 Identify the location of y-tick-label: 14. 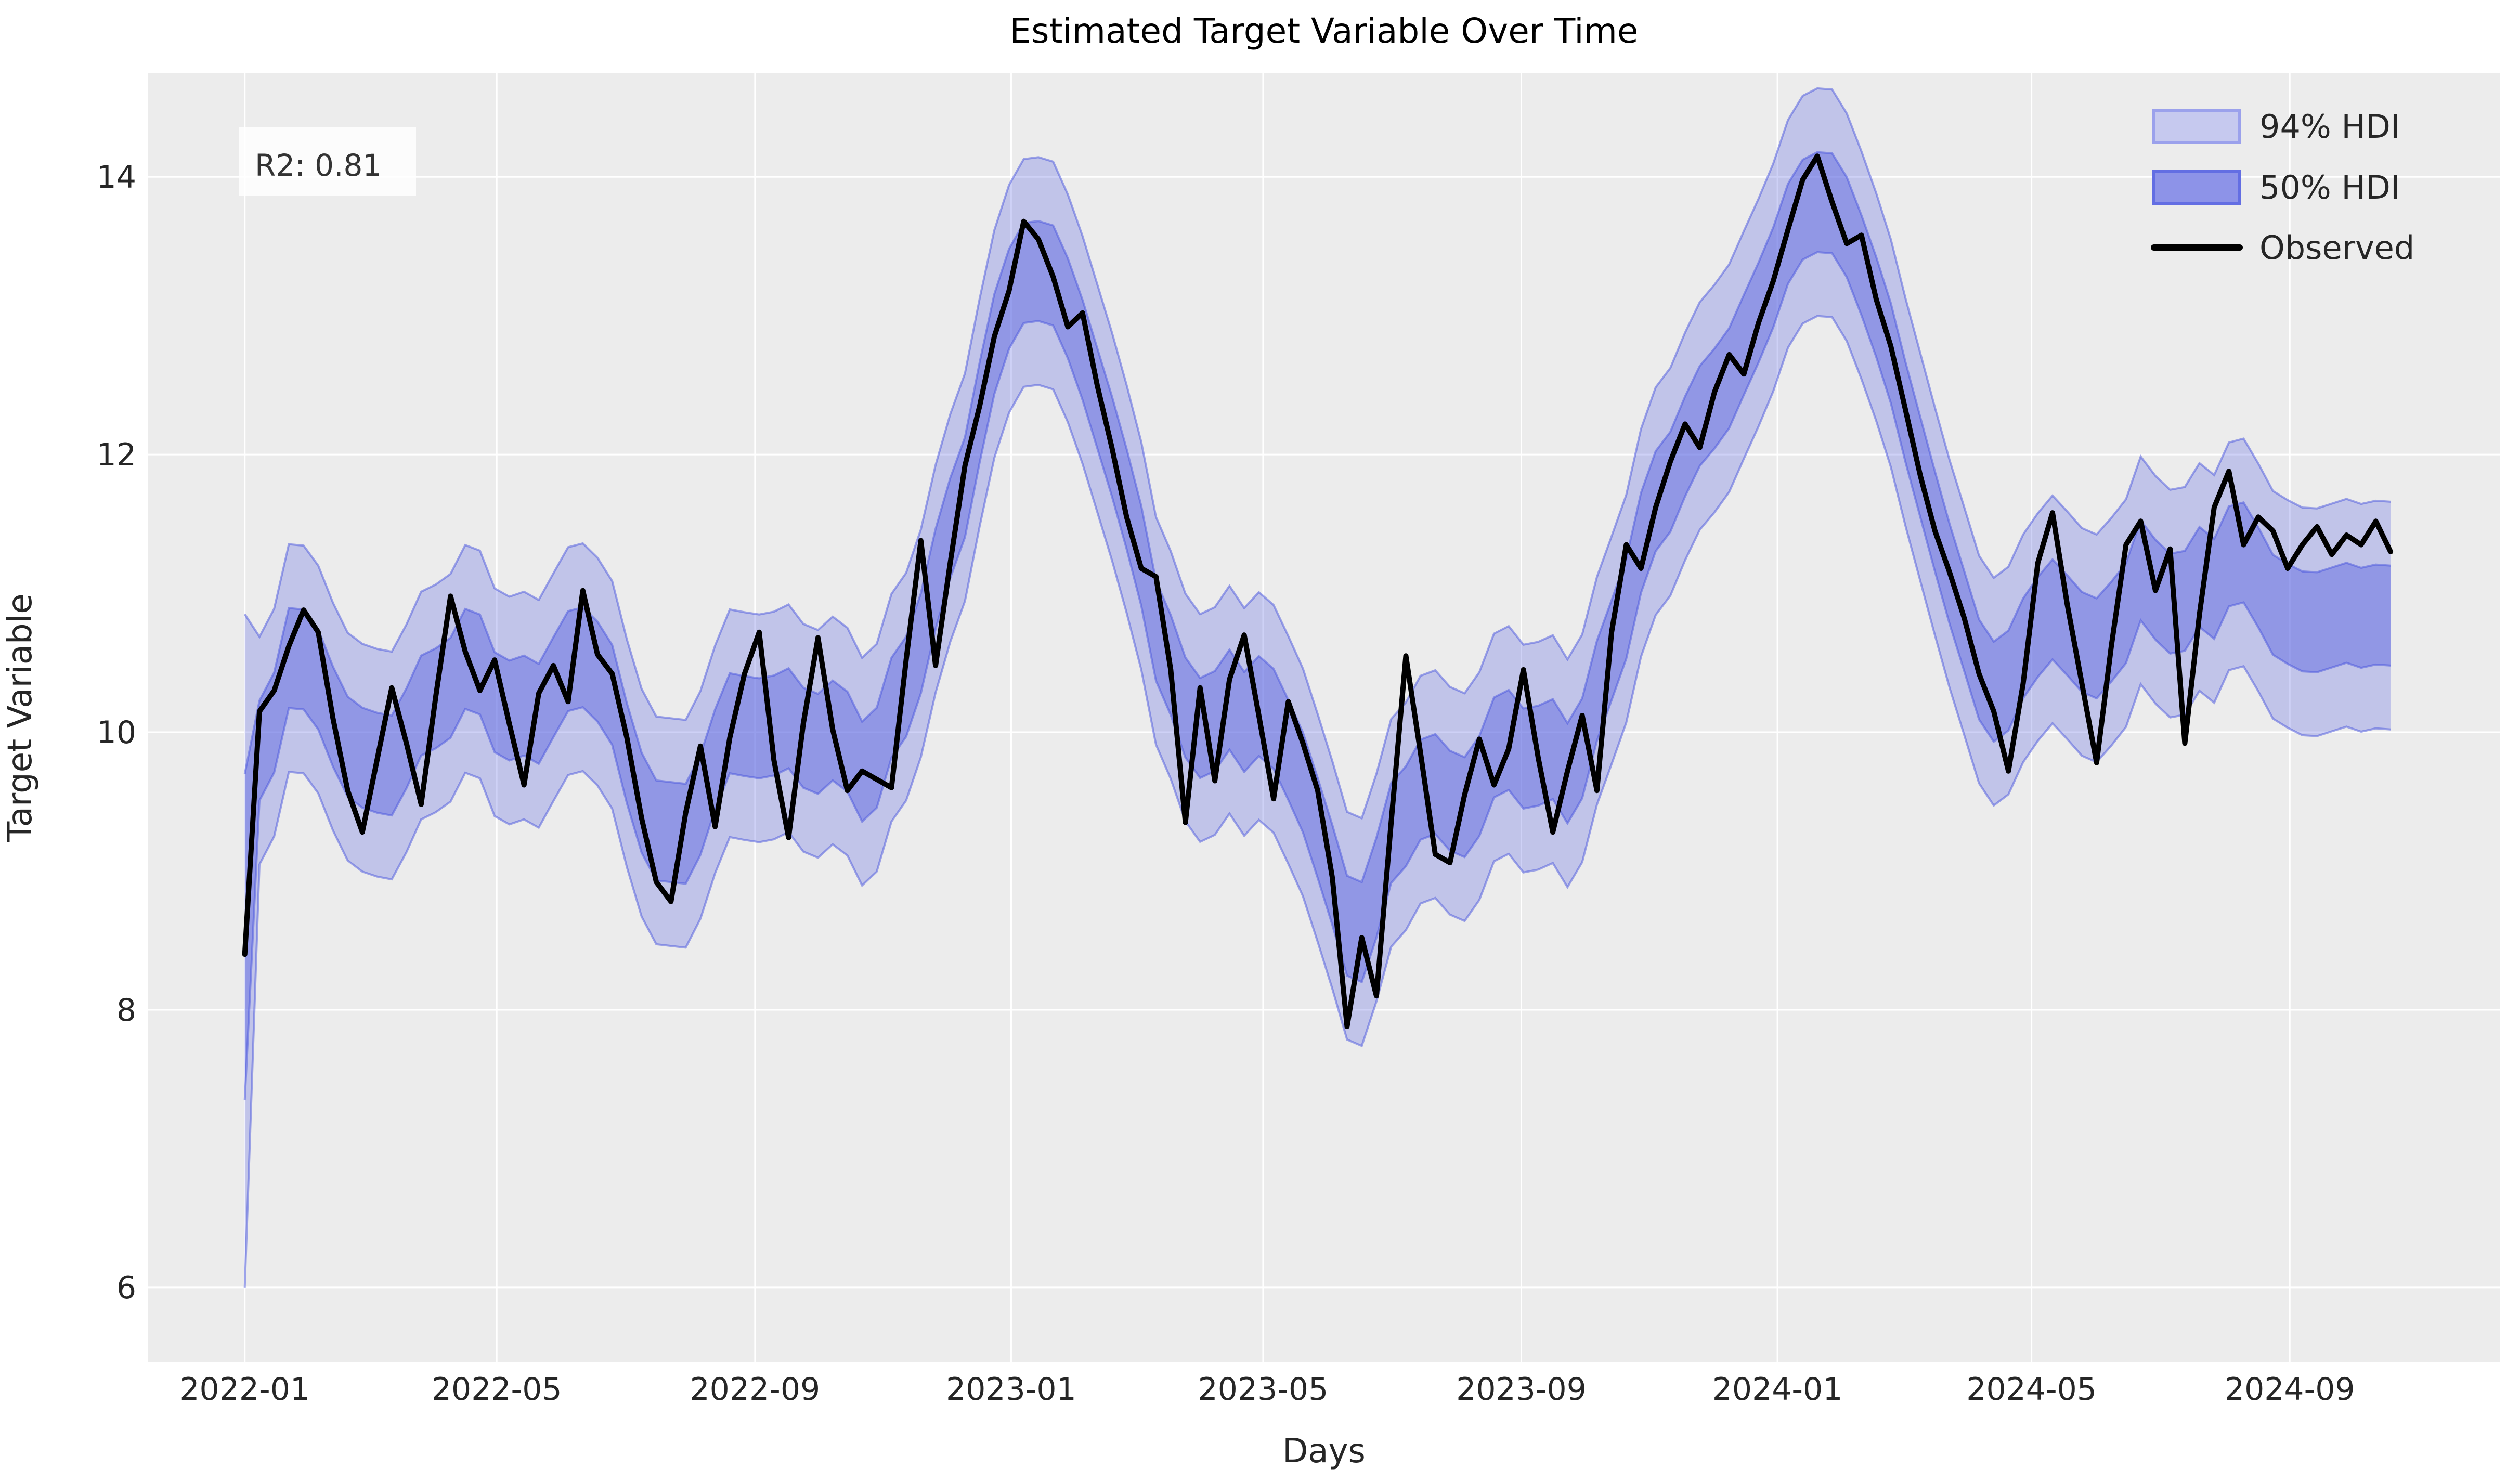
(116, 178).